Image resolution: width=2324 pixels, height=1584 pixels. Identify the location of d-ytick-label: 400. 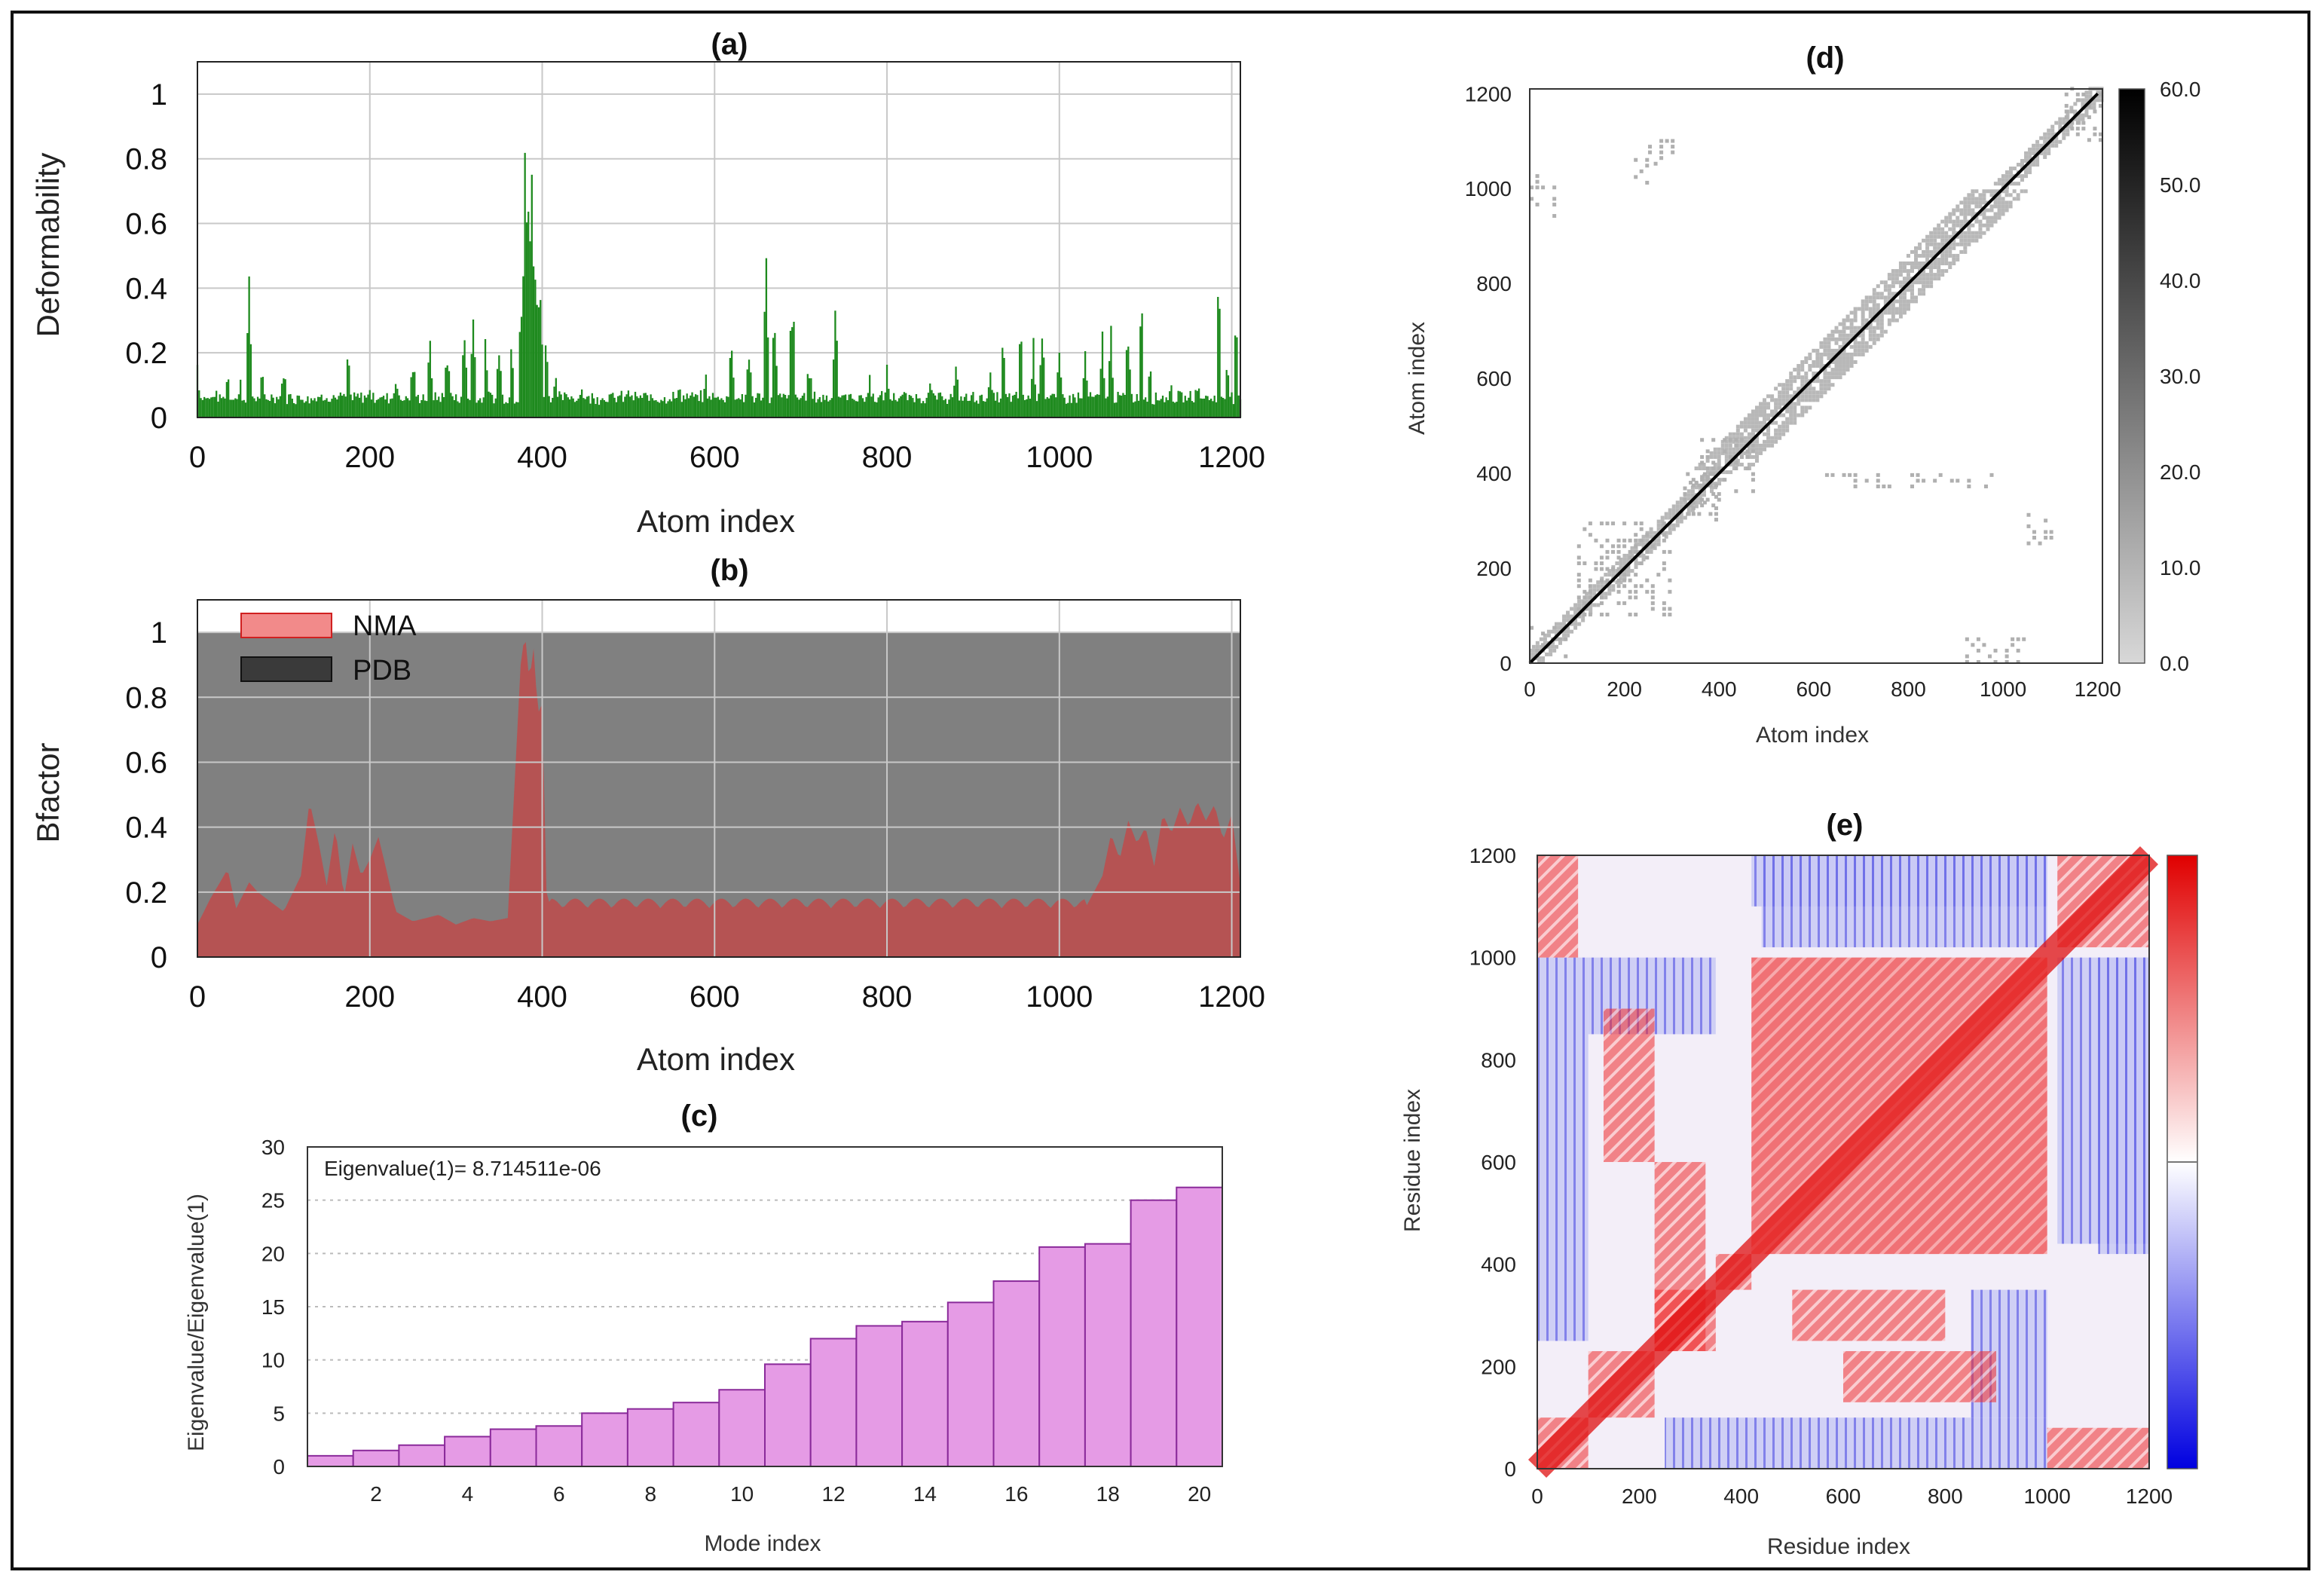
(1494, 473).